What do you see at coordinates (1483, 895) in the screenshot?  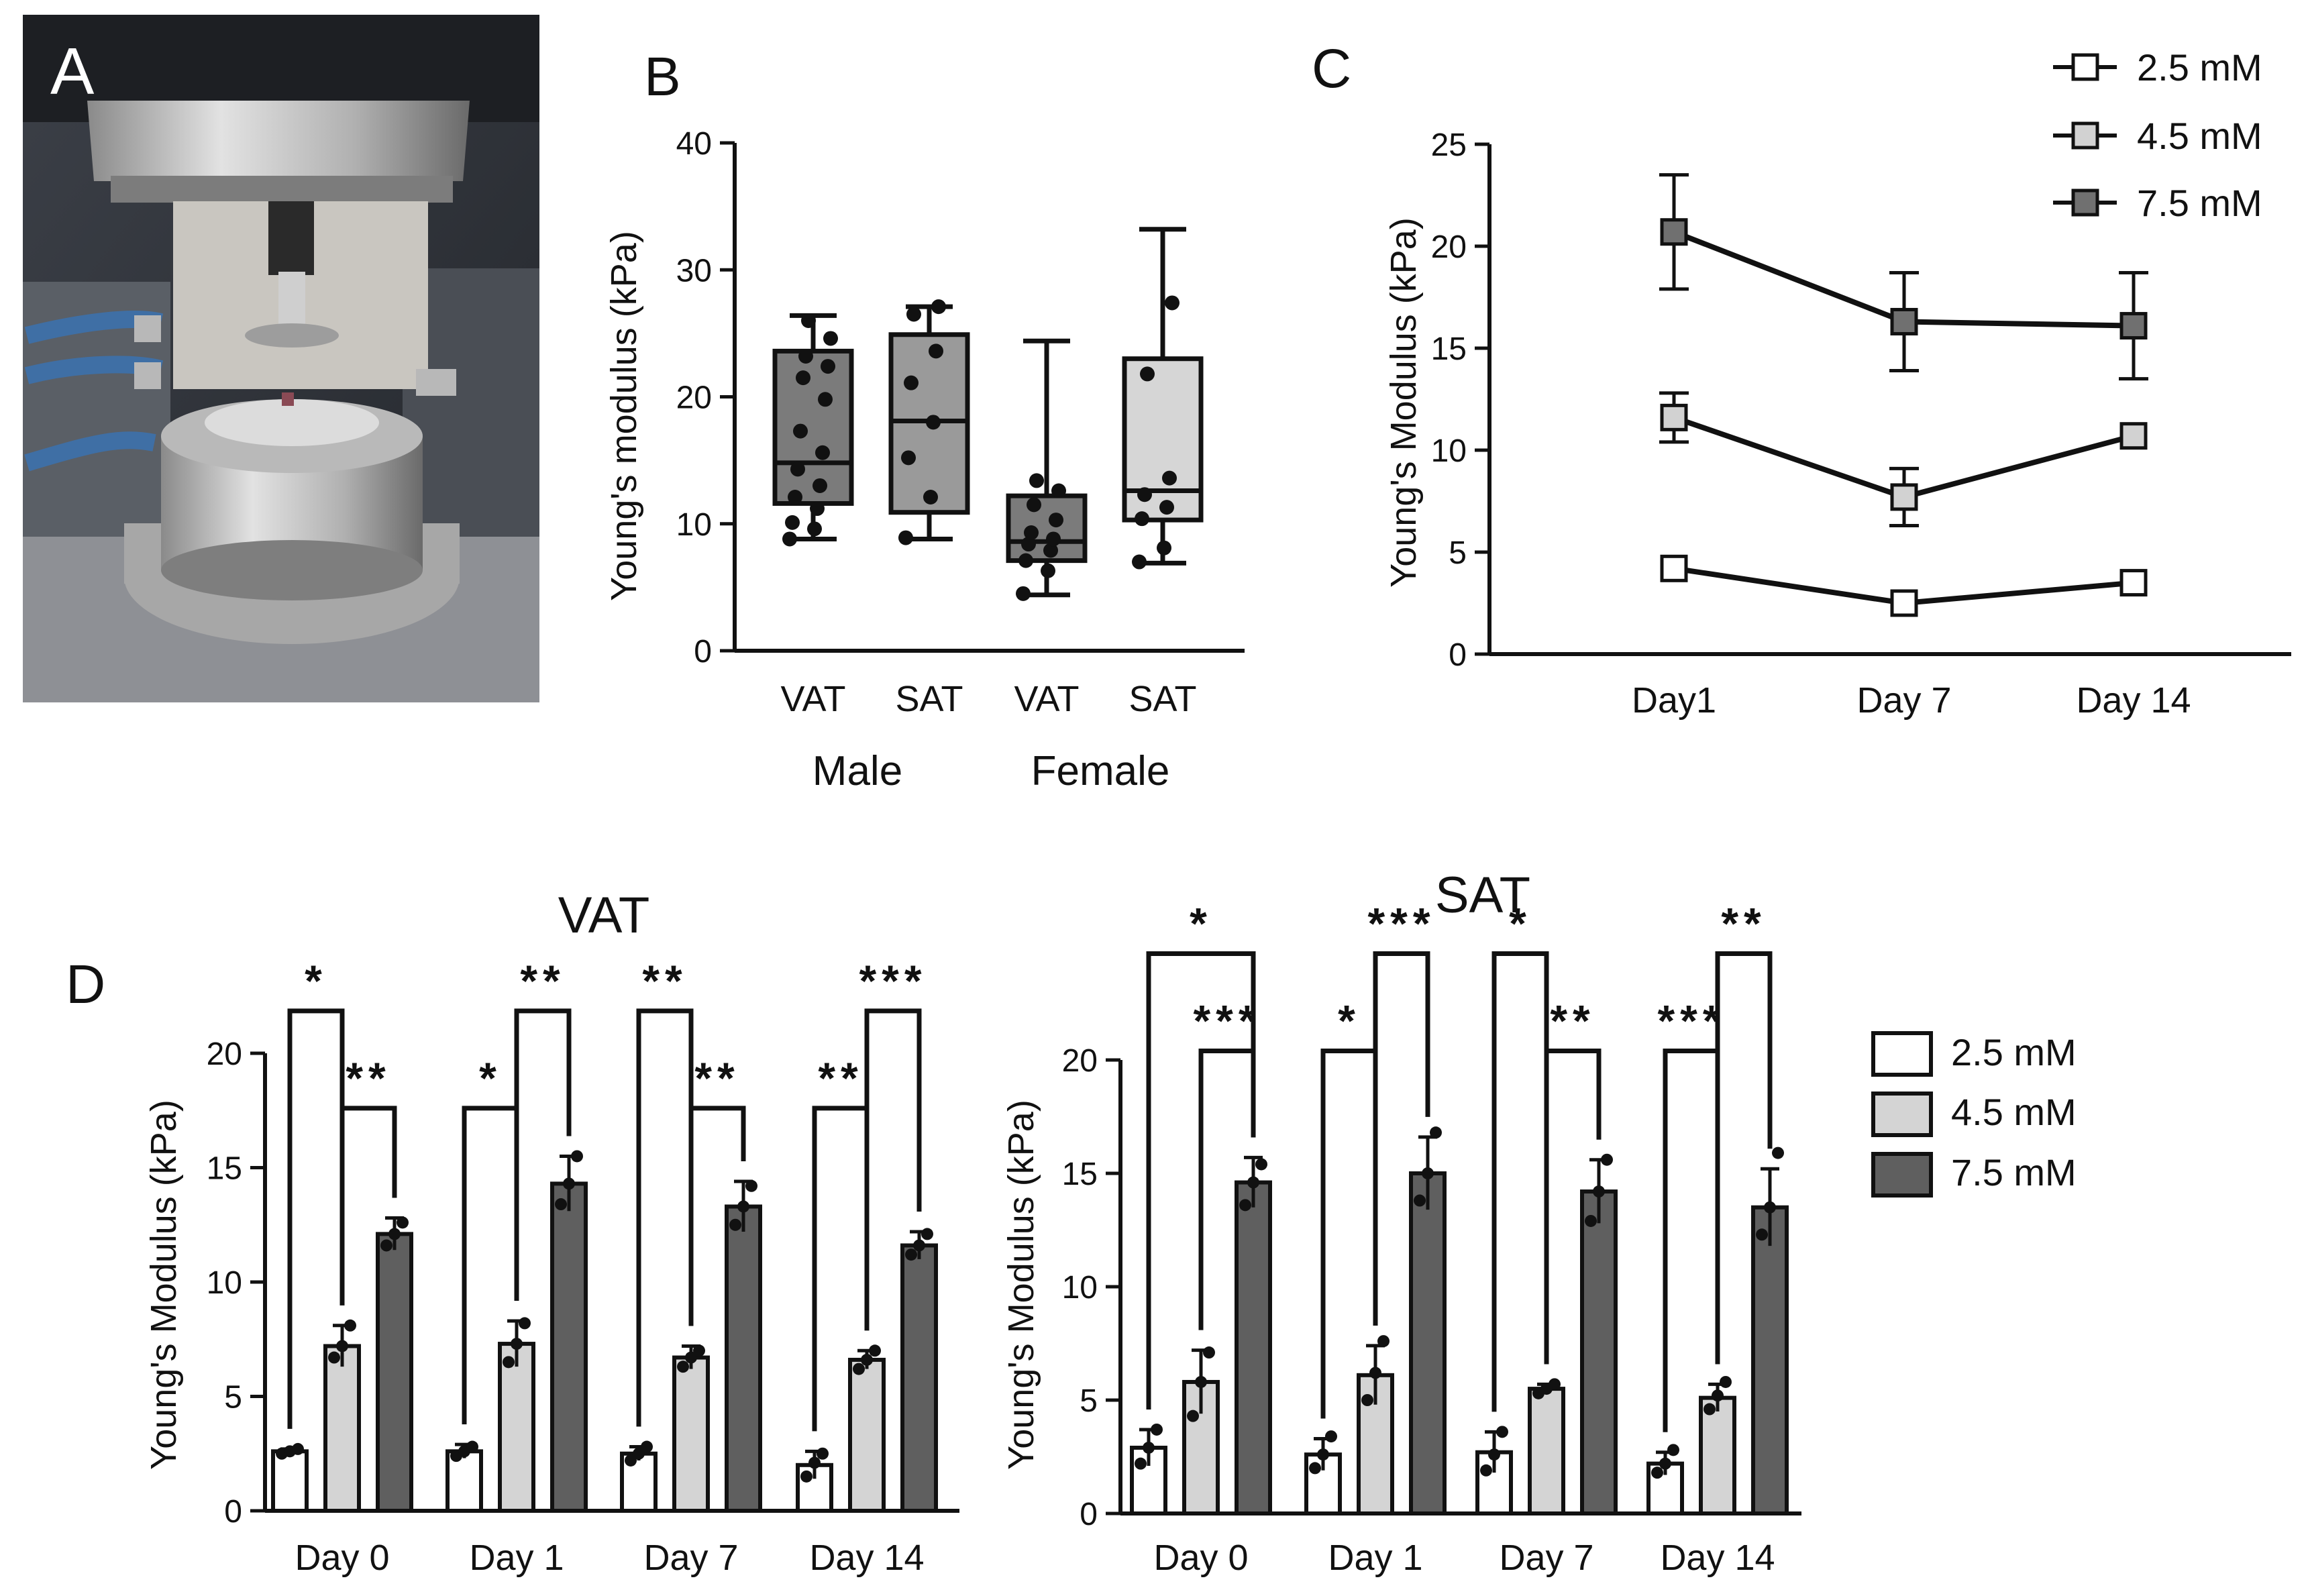 I see `panel-d-sat-title: SAT` at bounding box center [1483, 895].